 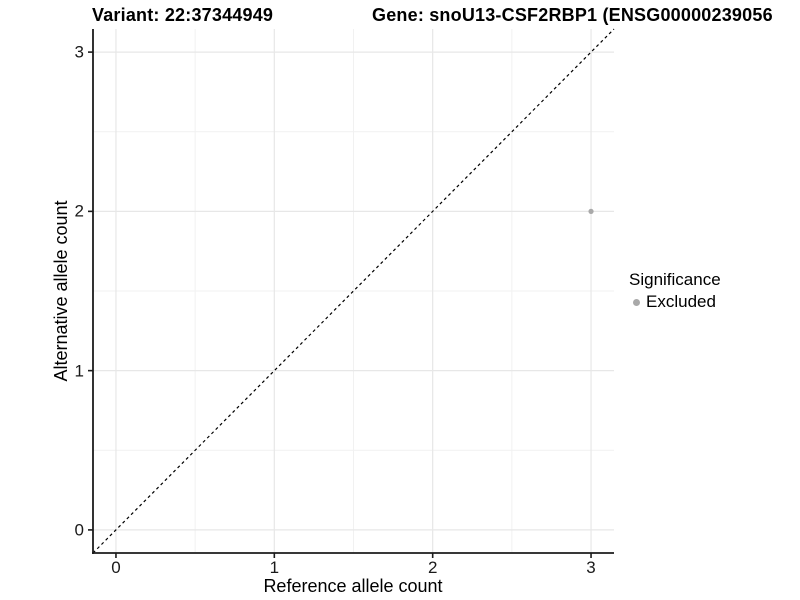 What do you see at coordinates (79, 211) in the screenshot?
I see `y-tick-label: 2` at bounding box center [79, 211].